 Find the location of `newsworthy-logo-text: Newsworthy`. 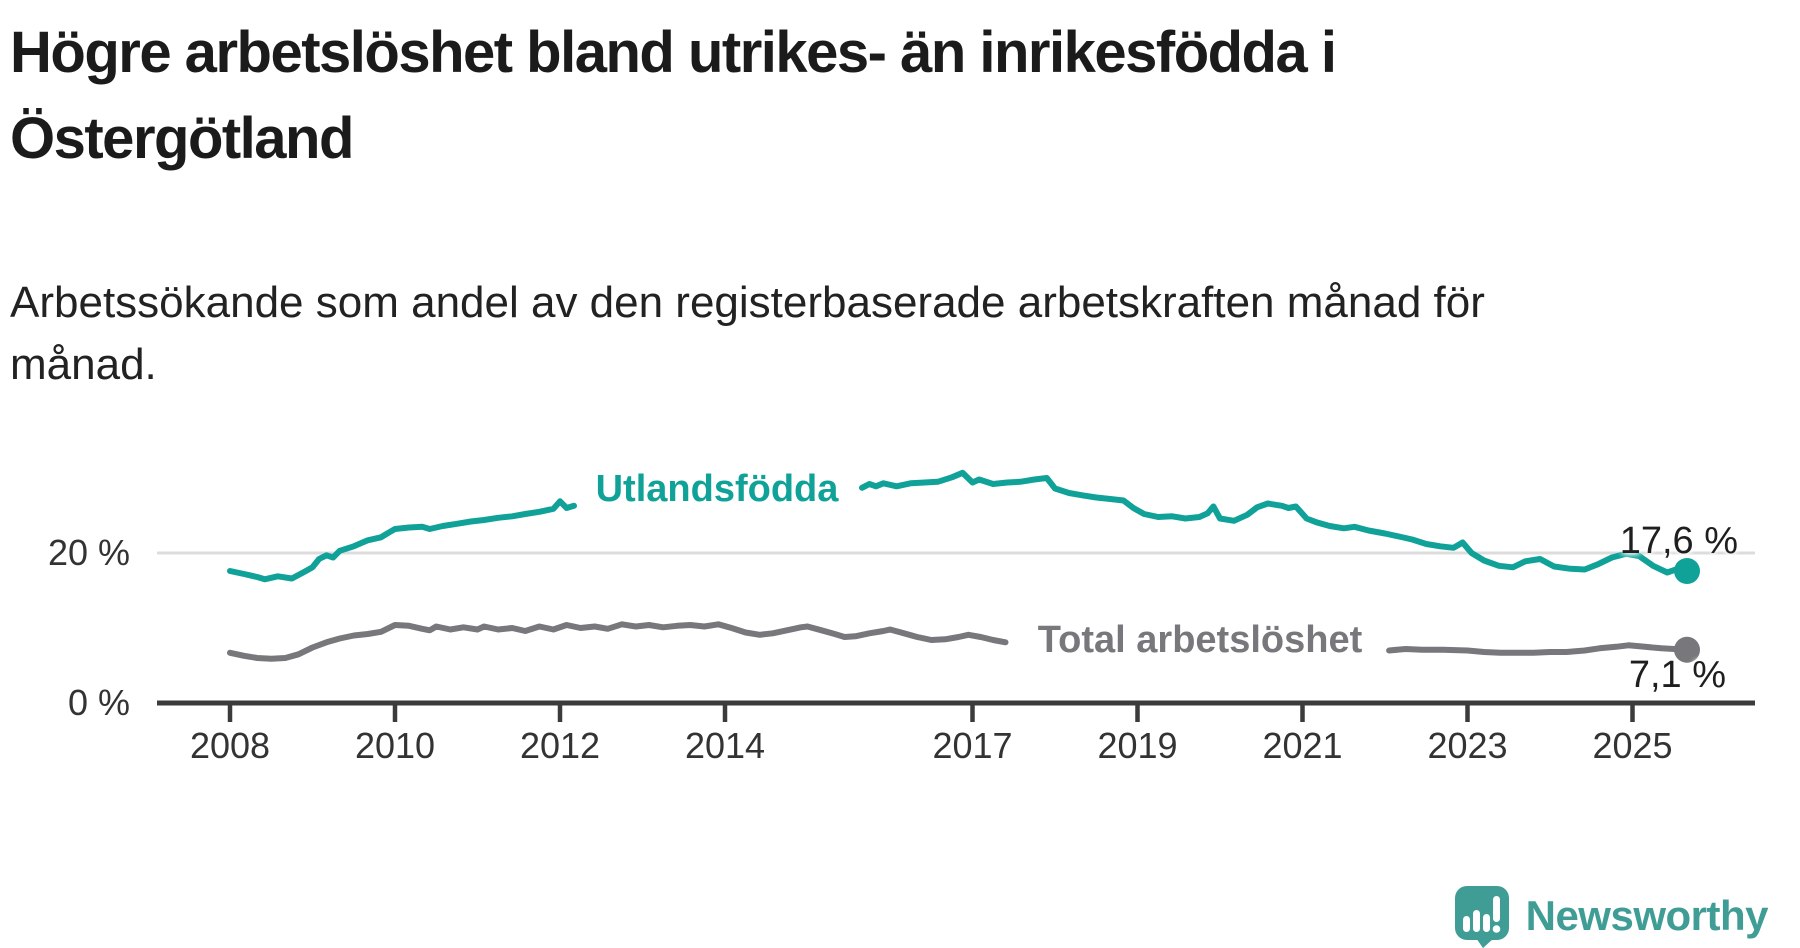

newsworthy-logo-text: Newsworthy is located at coordinates (1647, 915).